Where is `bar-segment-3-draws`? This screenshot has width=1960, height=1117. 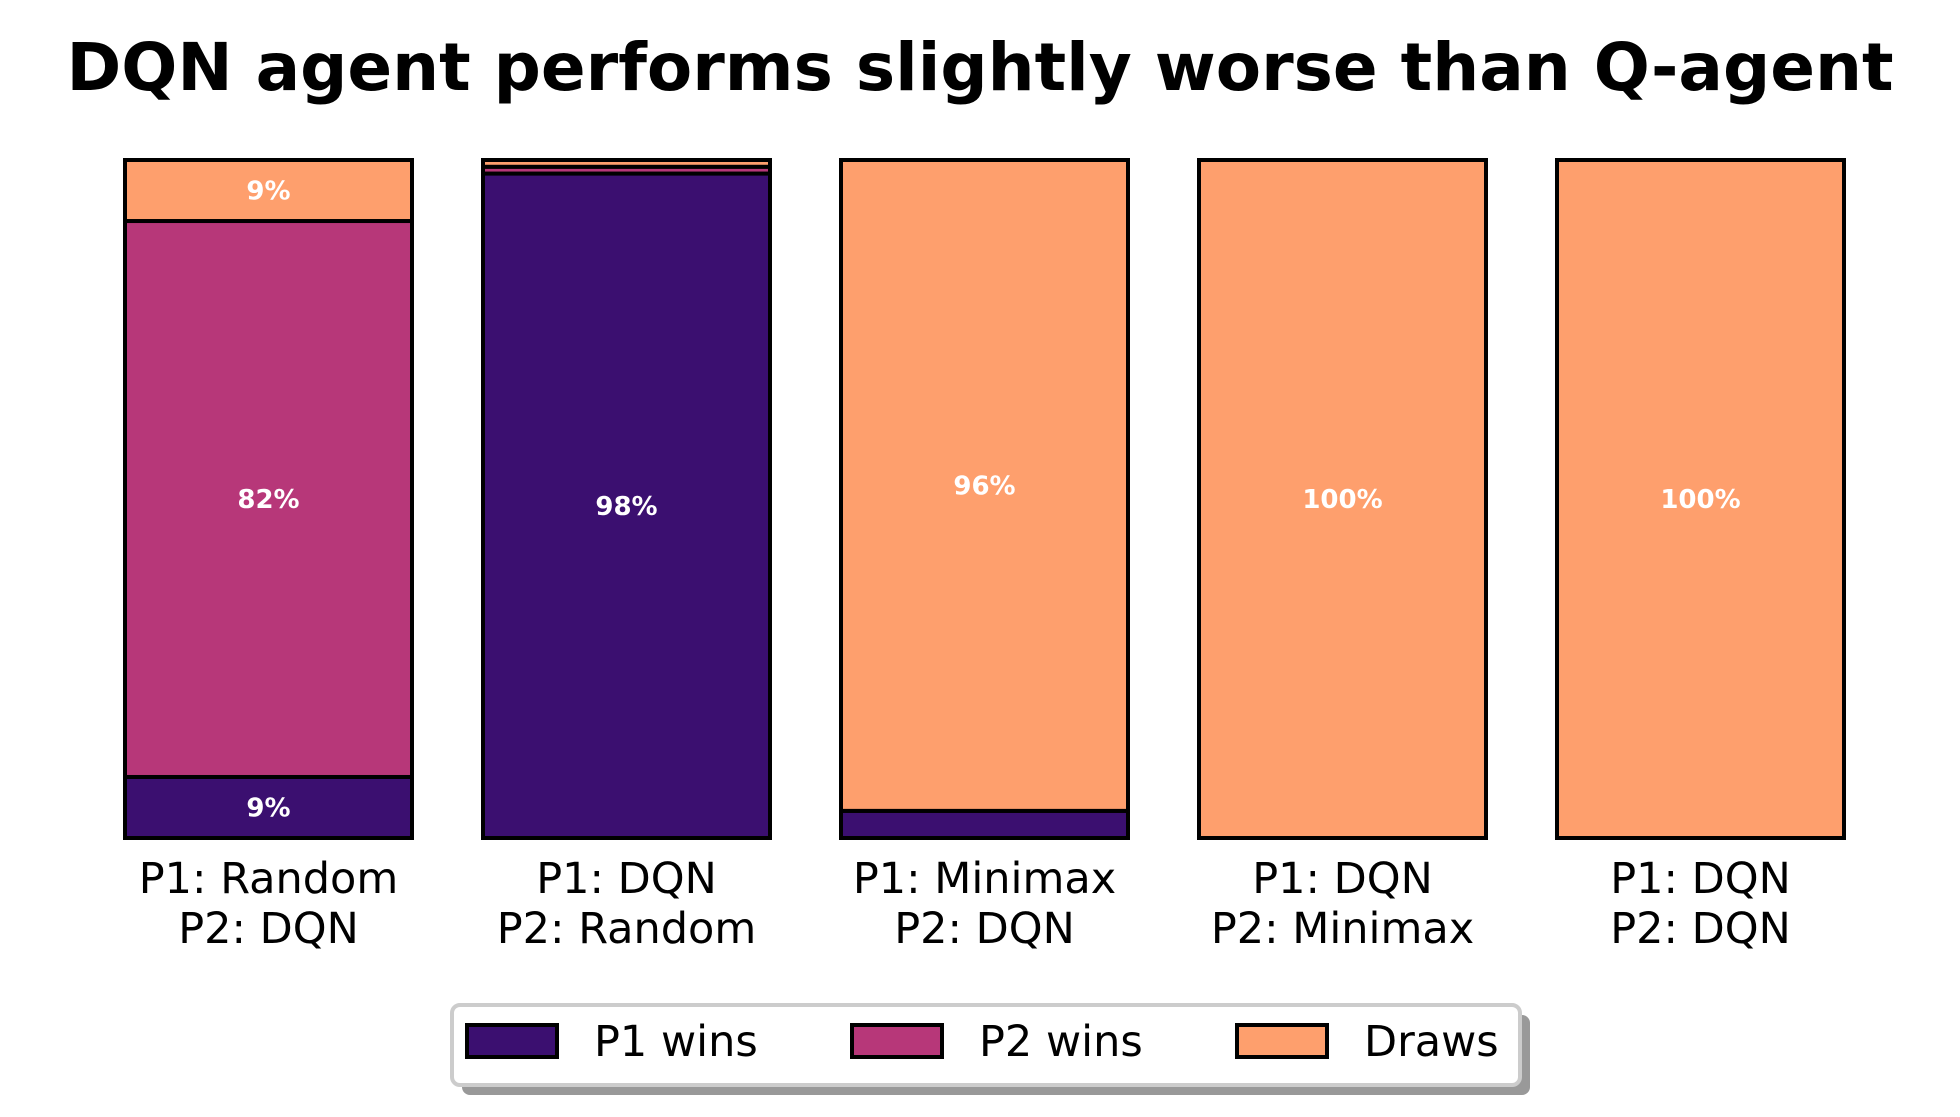
bar-segment-3-draws is located at coordinates (984, 485).